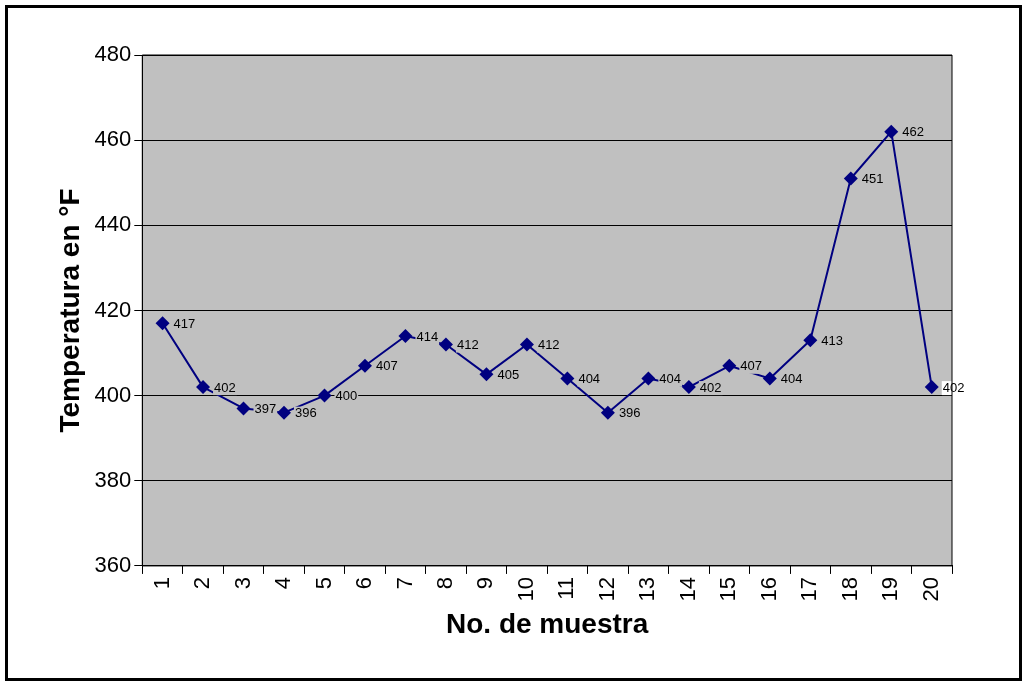 This screenshot has width=1027, height=686. What do you see at coordinates (930, 589) in the screenshot?
I see `x-tick-label: 20` at bounding box center [930, 589].